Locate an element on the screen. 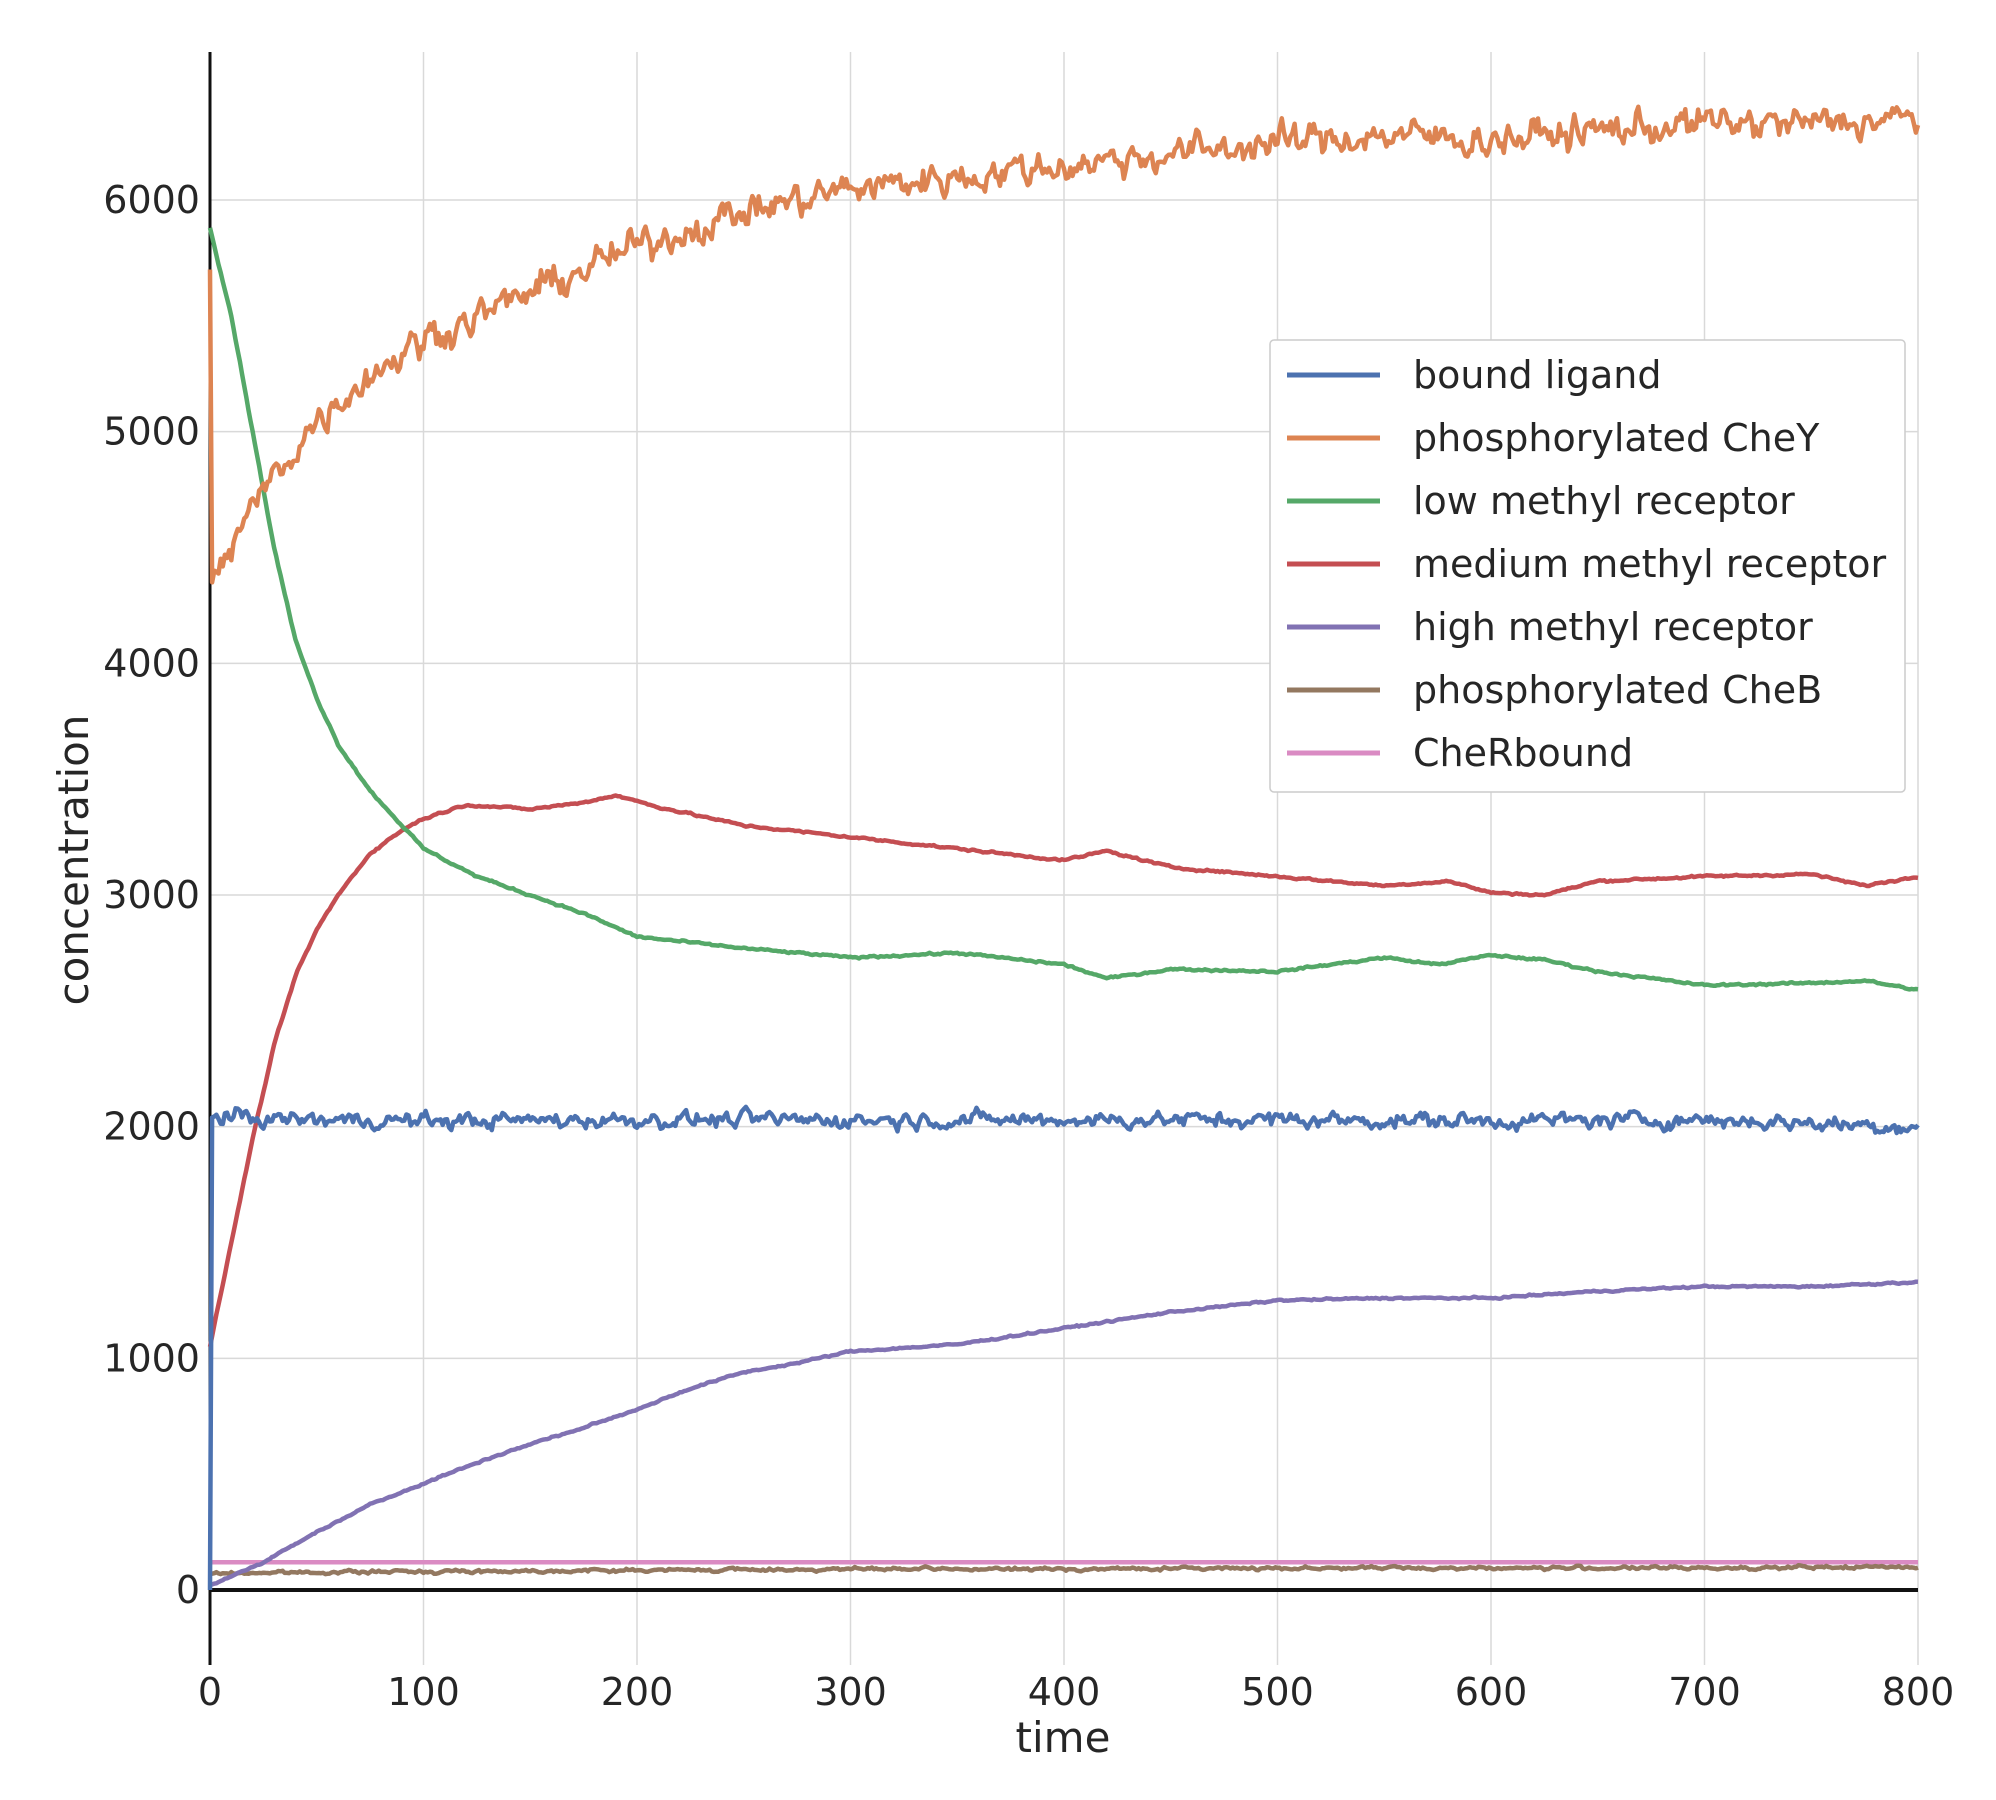  x-tick-label: 400 is located at coordinates (1064, 1692).